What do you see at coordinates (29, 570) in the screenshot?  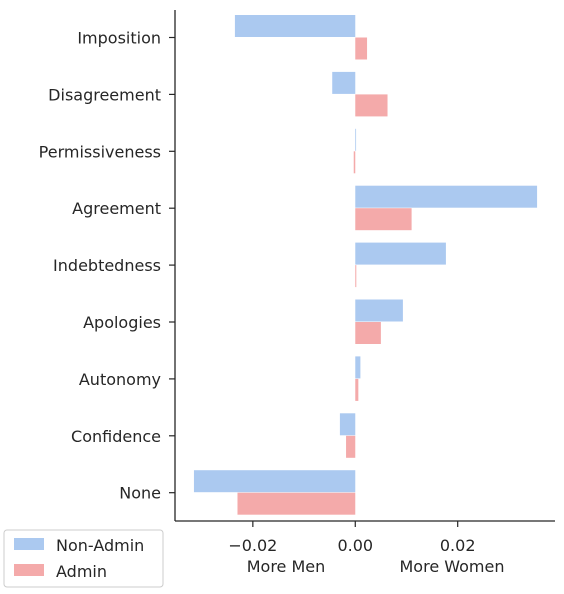 I see `legend-swatch-admin` at bounding box center [29, 570].